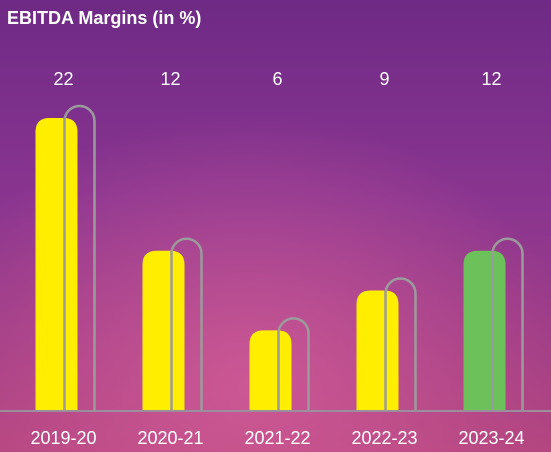  I want to click on x-tick-label: 2021-22, so click(277, 438).